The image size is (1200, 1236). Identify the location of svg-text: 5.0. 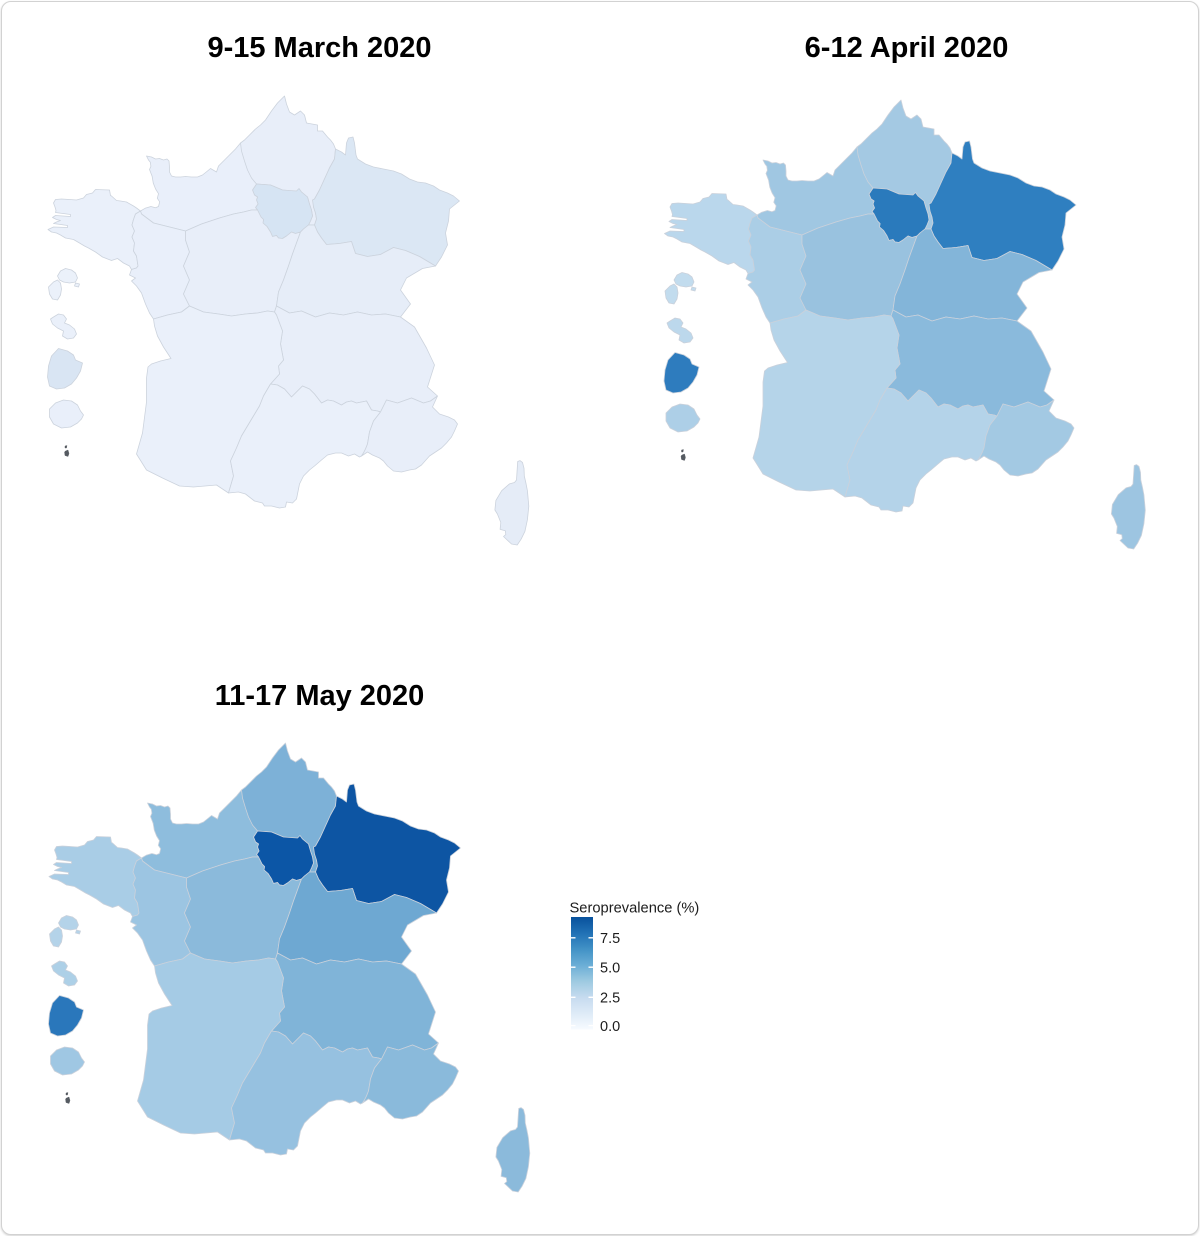
(610, 969).